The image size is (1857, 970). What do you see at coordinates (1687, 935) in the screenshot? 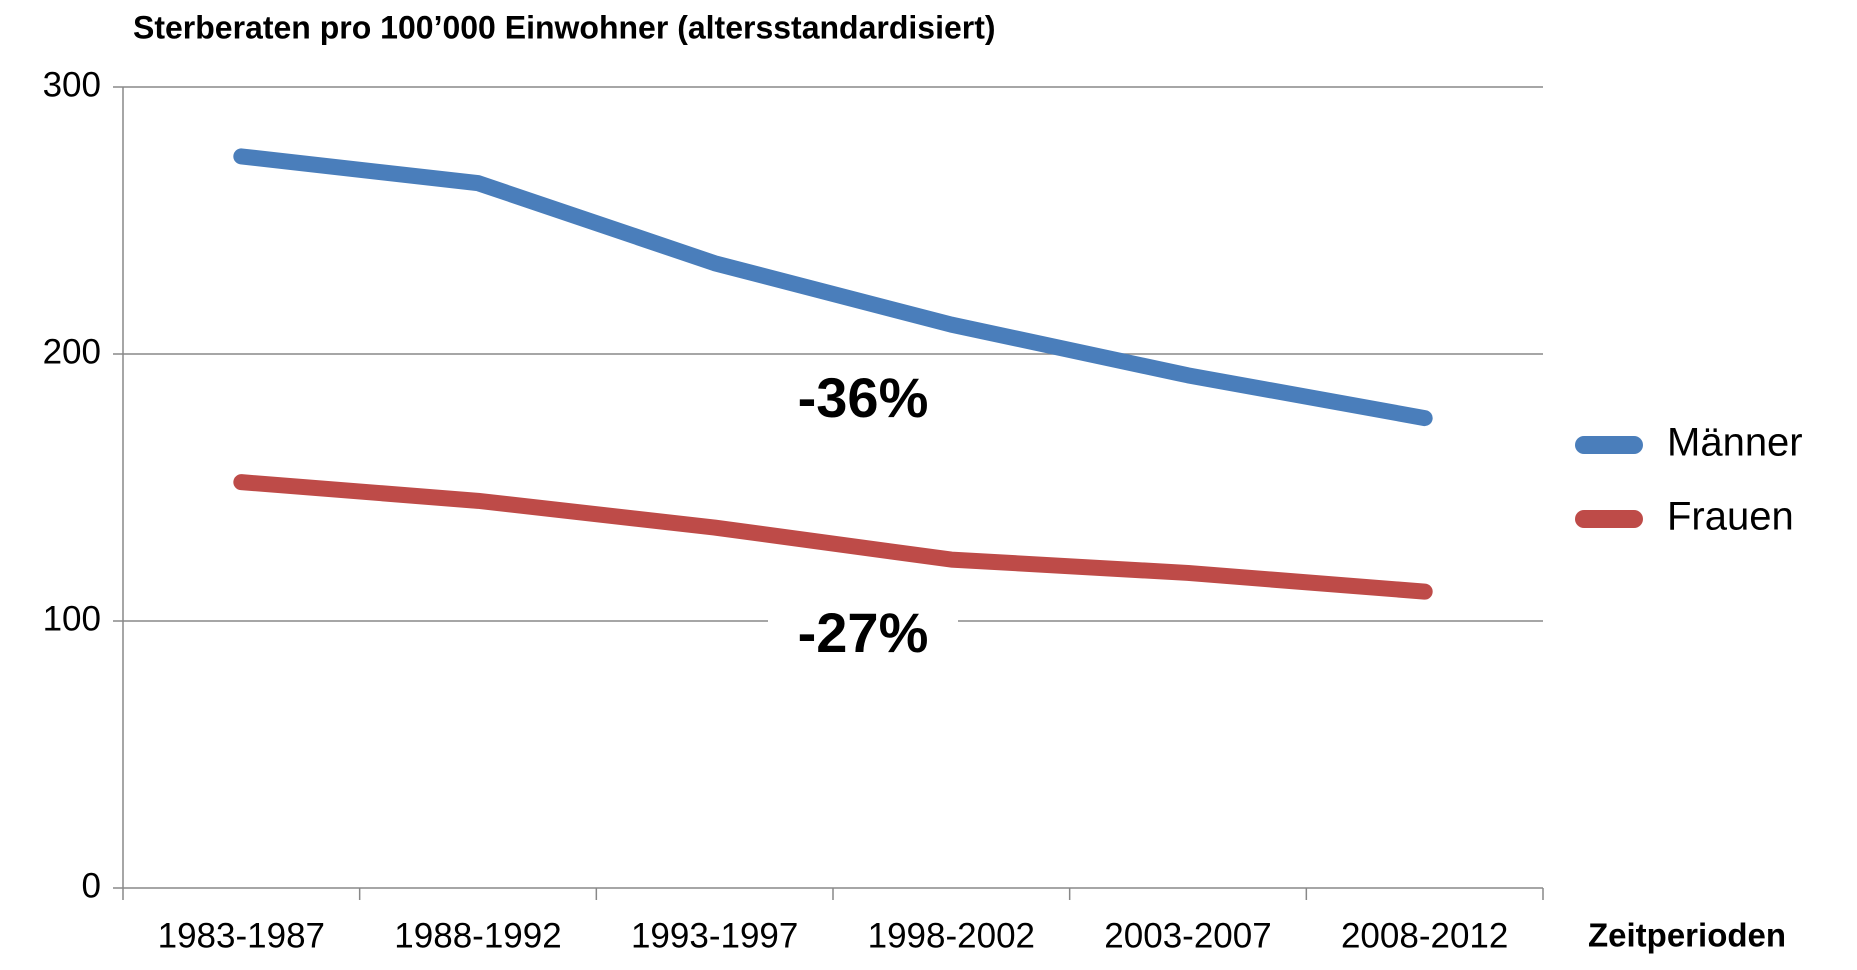
I see `x-axis-label: Zeitperioden` at bounding box center [1687, 935].